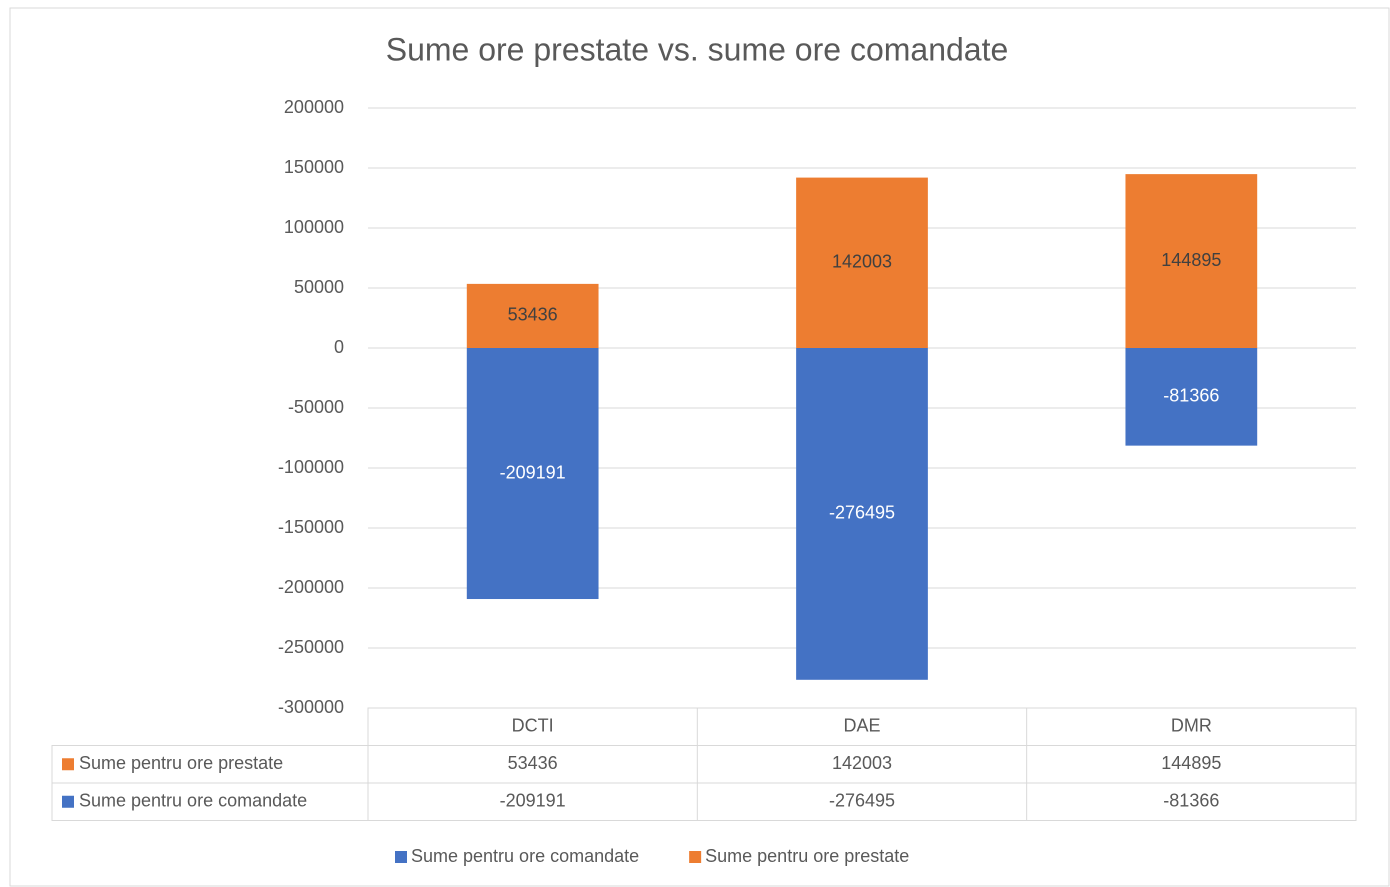 The width and height of the screenshot is (1390, 887). I want to click on table-row-label: Sume pentru ore comandate, so click(193, 801).